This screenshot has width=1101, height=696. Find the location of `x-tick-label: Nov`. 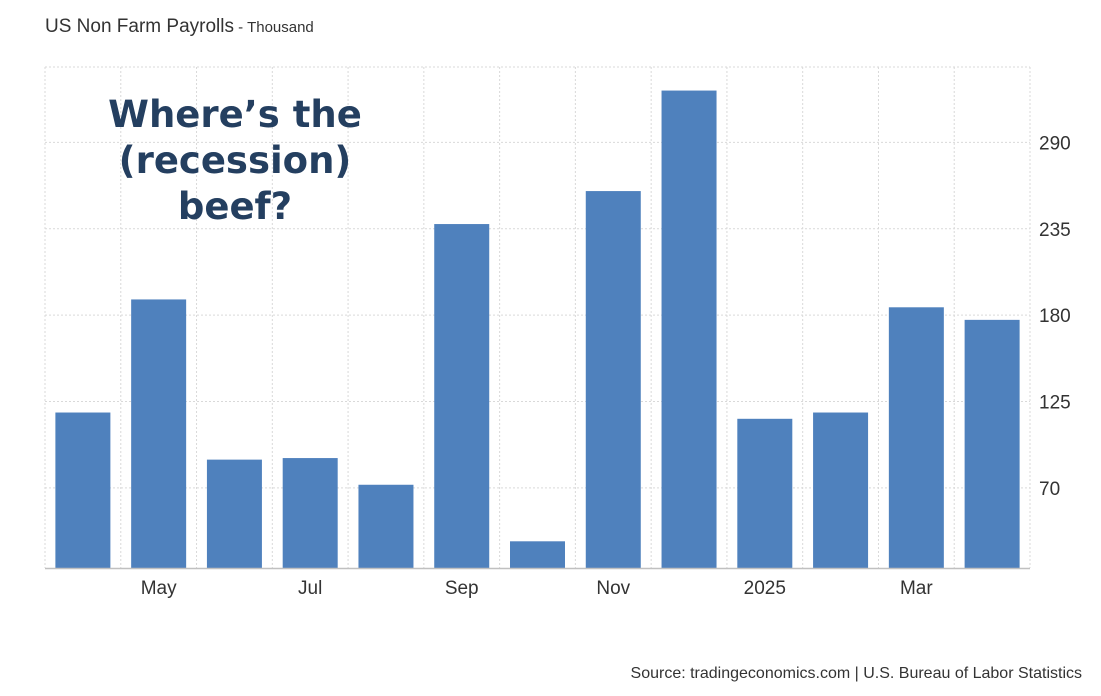

x-tick-label: Nov is located at coordinates (613, 588).